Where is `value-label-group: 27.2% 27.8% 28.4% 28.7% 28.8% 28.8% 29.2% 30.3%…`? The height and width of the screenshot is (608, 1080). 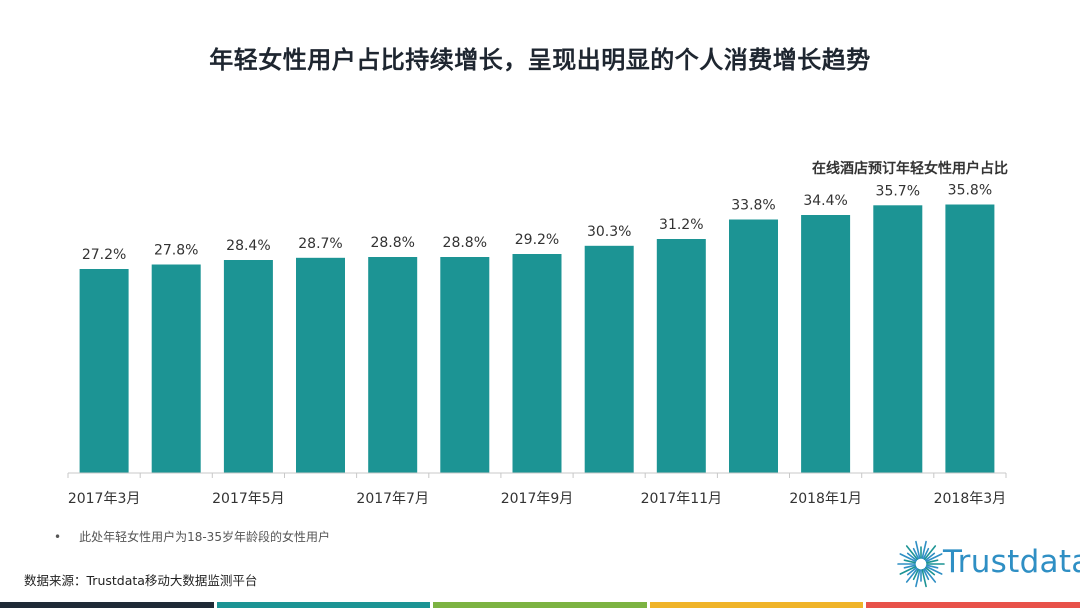
value-label-group: 27.2% 27.8% 28.4% 28.7% 28.8% 28.8% 29.2% 30.3%… is located at coordinates (537, 223).